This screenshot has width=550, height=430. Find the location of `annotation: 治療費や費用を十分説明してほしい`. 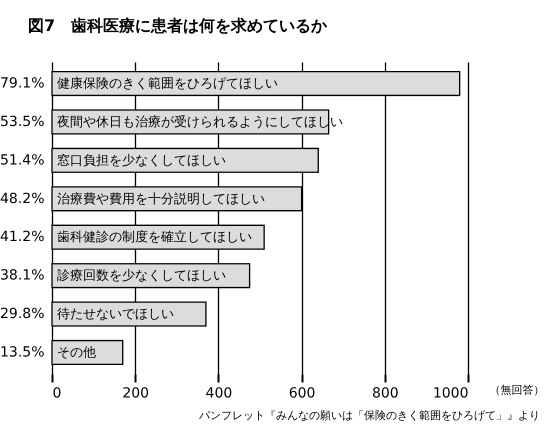

annotation: 治療費や費用を十分説明してほしい is located at coordinates (161, 199).